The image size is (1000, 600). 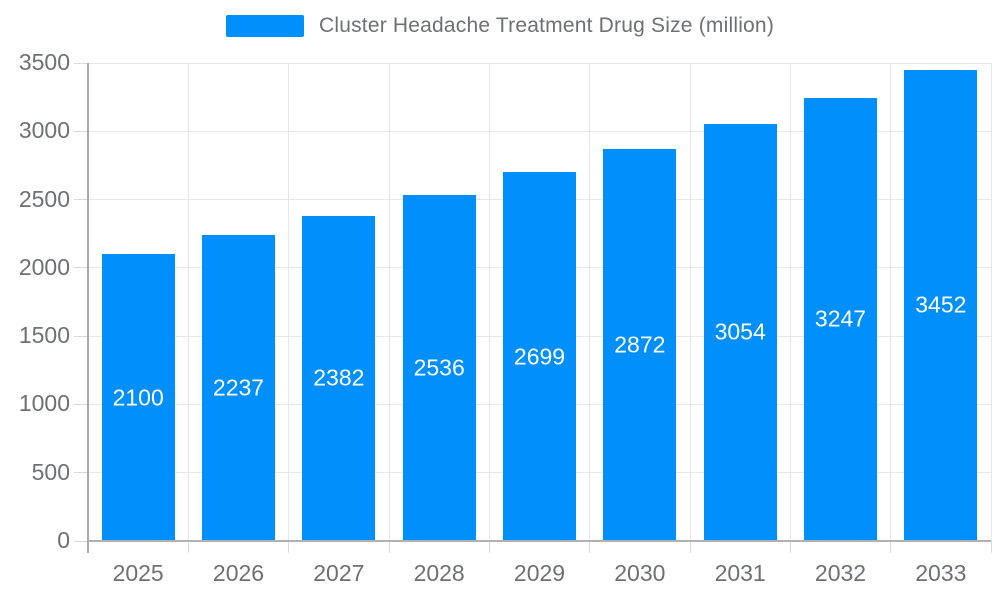 What do you see at coordinates (264, 26) in the screenshot?
I see `legend-swatch-icon` at bounding box center [264, 26].